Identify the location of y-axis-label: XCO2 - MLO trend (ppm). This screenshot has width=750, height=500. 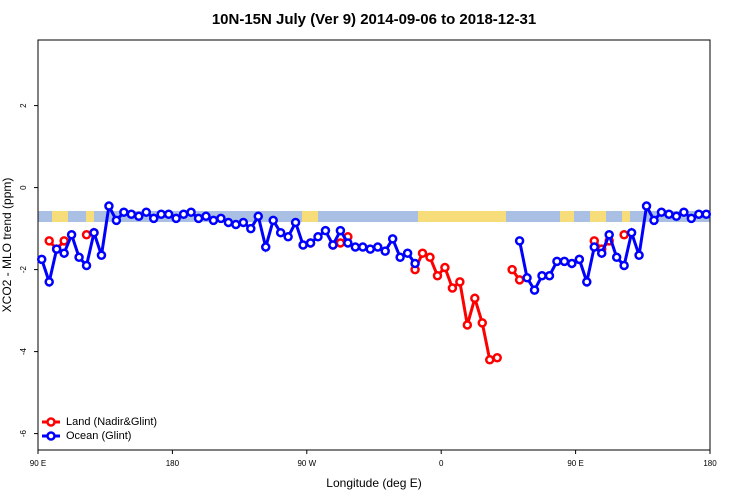
(7, 245).